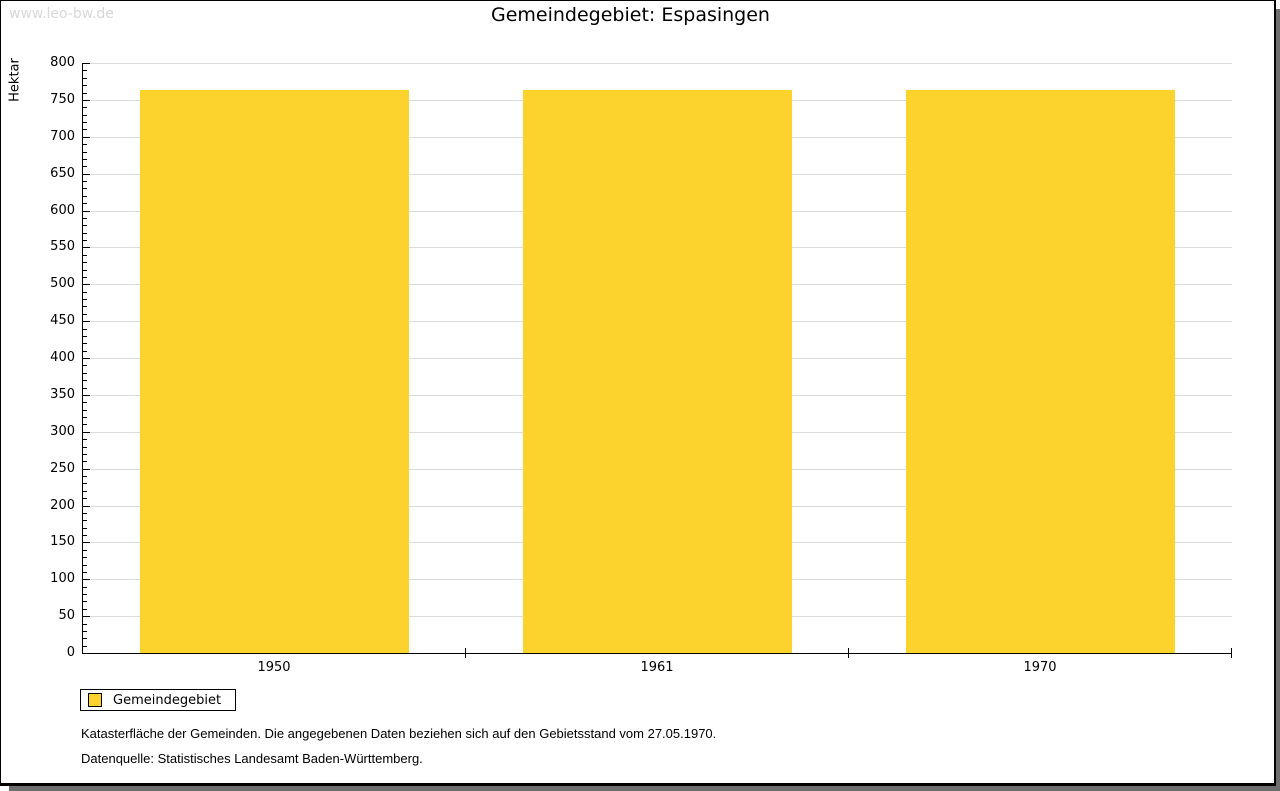 The image size is (1280, 791). What do you see at coordinates (274, 667) in the screenshot?
I see `x-tick-label: 1950` at bounding box center [274, 667].